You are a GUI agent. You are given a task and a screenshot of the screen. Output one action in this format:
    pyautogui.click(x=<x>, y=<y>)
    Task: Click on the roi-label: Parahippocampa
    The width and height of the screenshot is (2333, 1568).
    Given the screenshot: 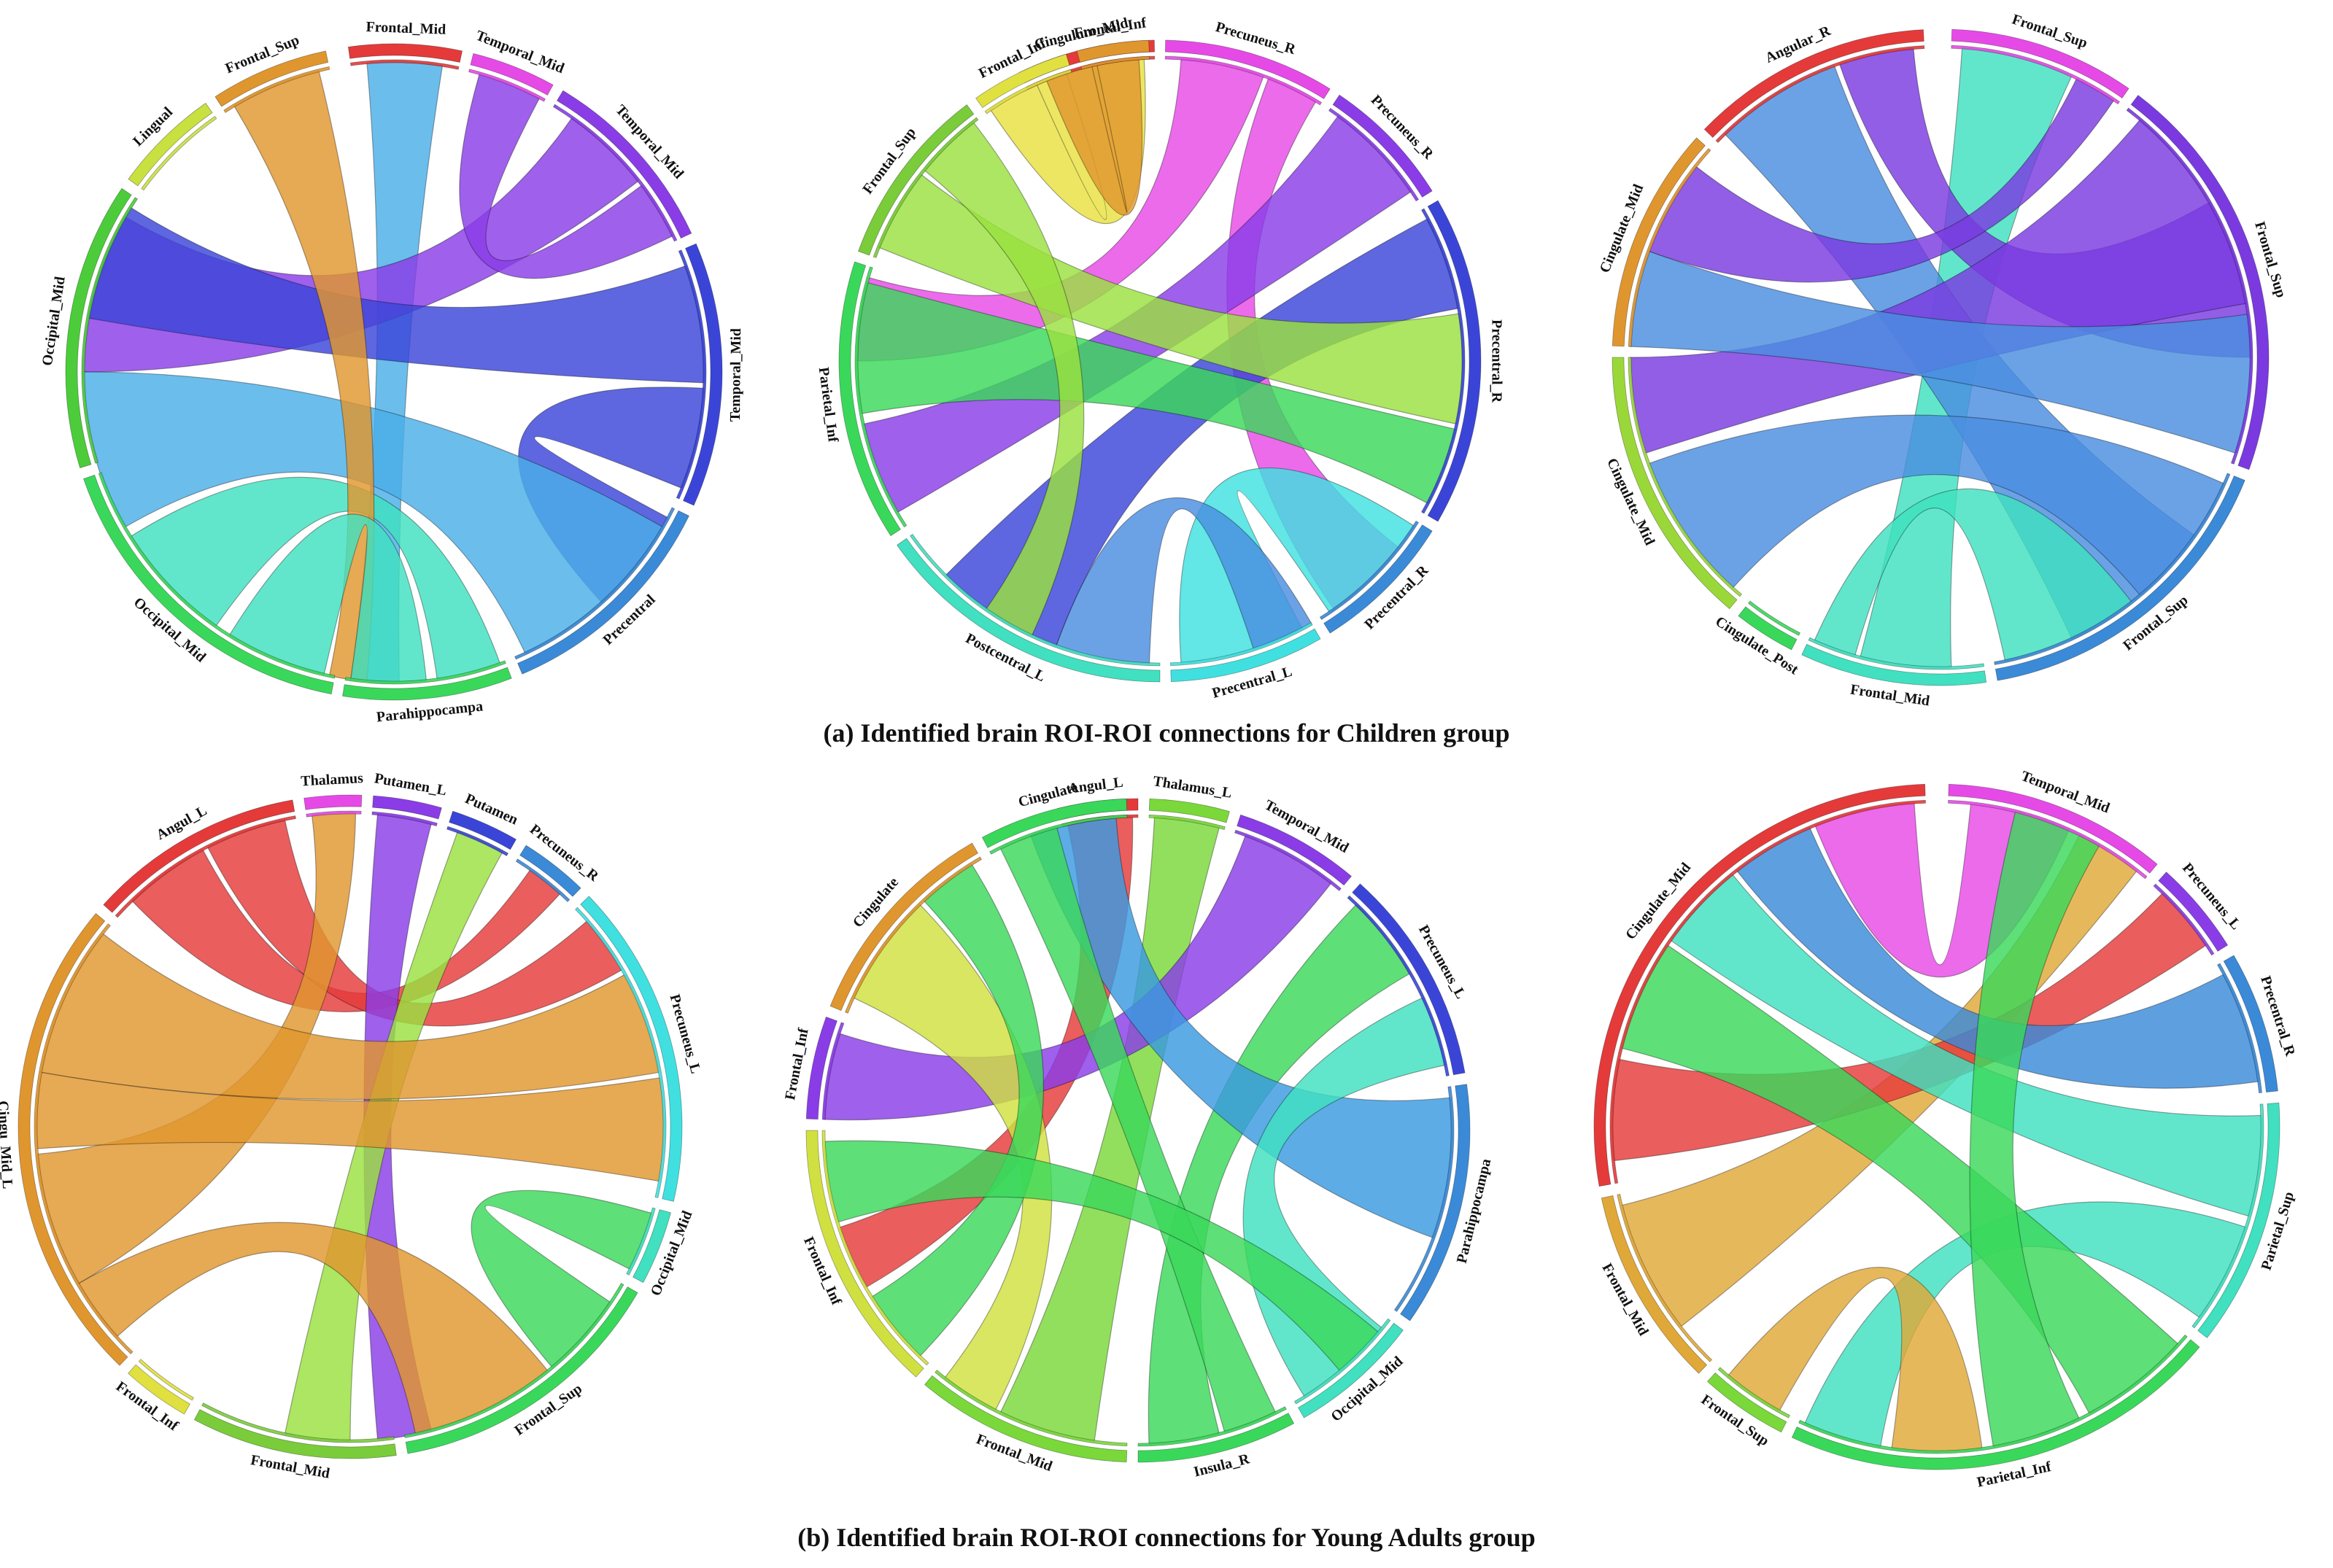 What is the action you would take?
    pyautogui.click(x=430, y=711)
    